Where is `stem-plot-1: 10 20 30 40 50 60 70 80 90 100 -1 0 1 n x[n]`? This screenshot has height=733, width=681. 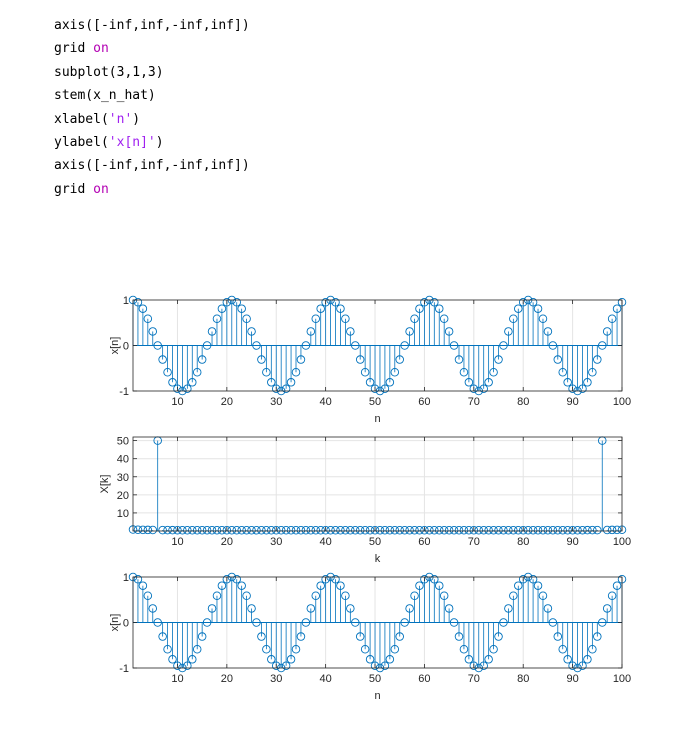
stem-plot-1: 10 20 30 40 50 60 70 80 90 100 -1 0 1 n x[n] is located at coordinates (370, 360).